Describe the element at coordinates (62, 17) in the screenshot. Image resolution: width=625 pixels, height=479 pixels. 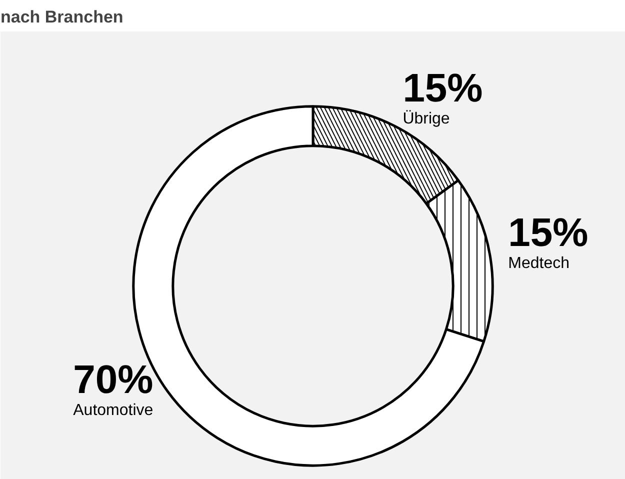
I see `chart-title: nach Branchen` at that location.